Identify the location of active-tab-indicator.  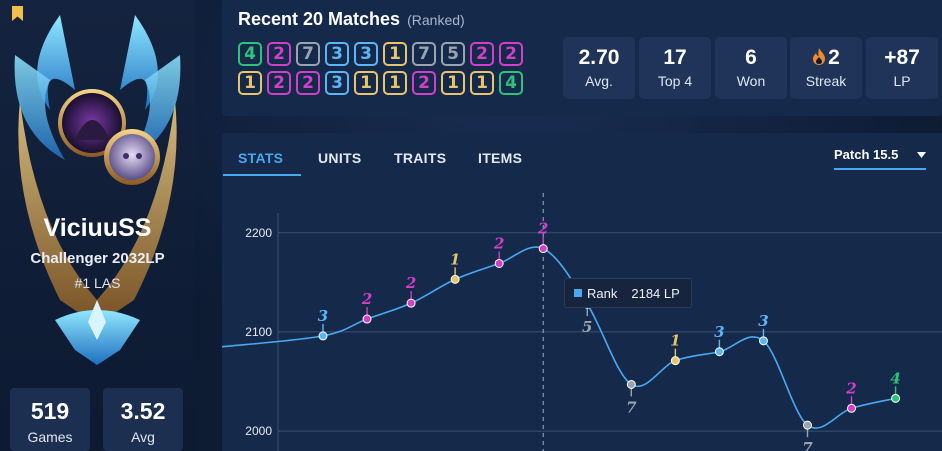
(262, 175).